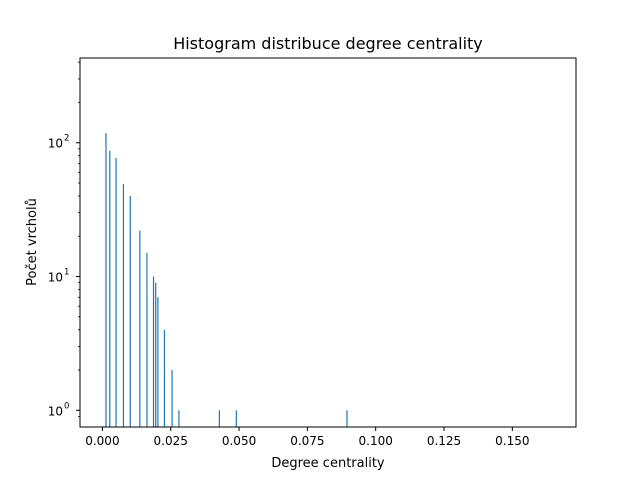  What do you see at coordinates (32, 242) in the screenshot?
I see `y-axis-label: Počet vrcholů` at bounding box center [32, 242].